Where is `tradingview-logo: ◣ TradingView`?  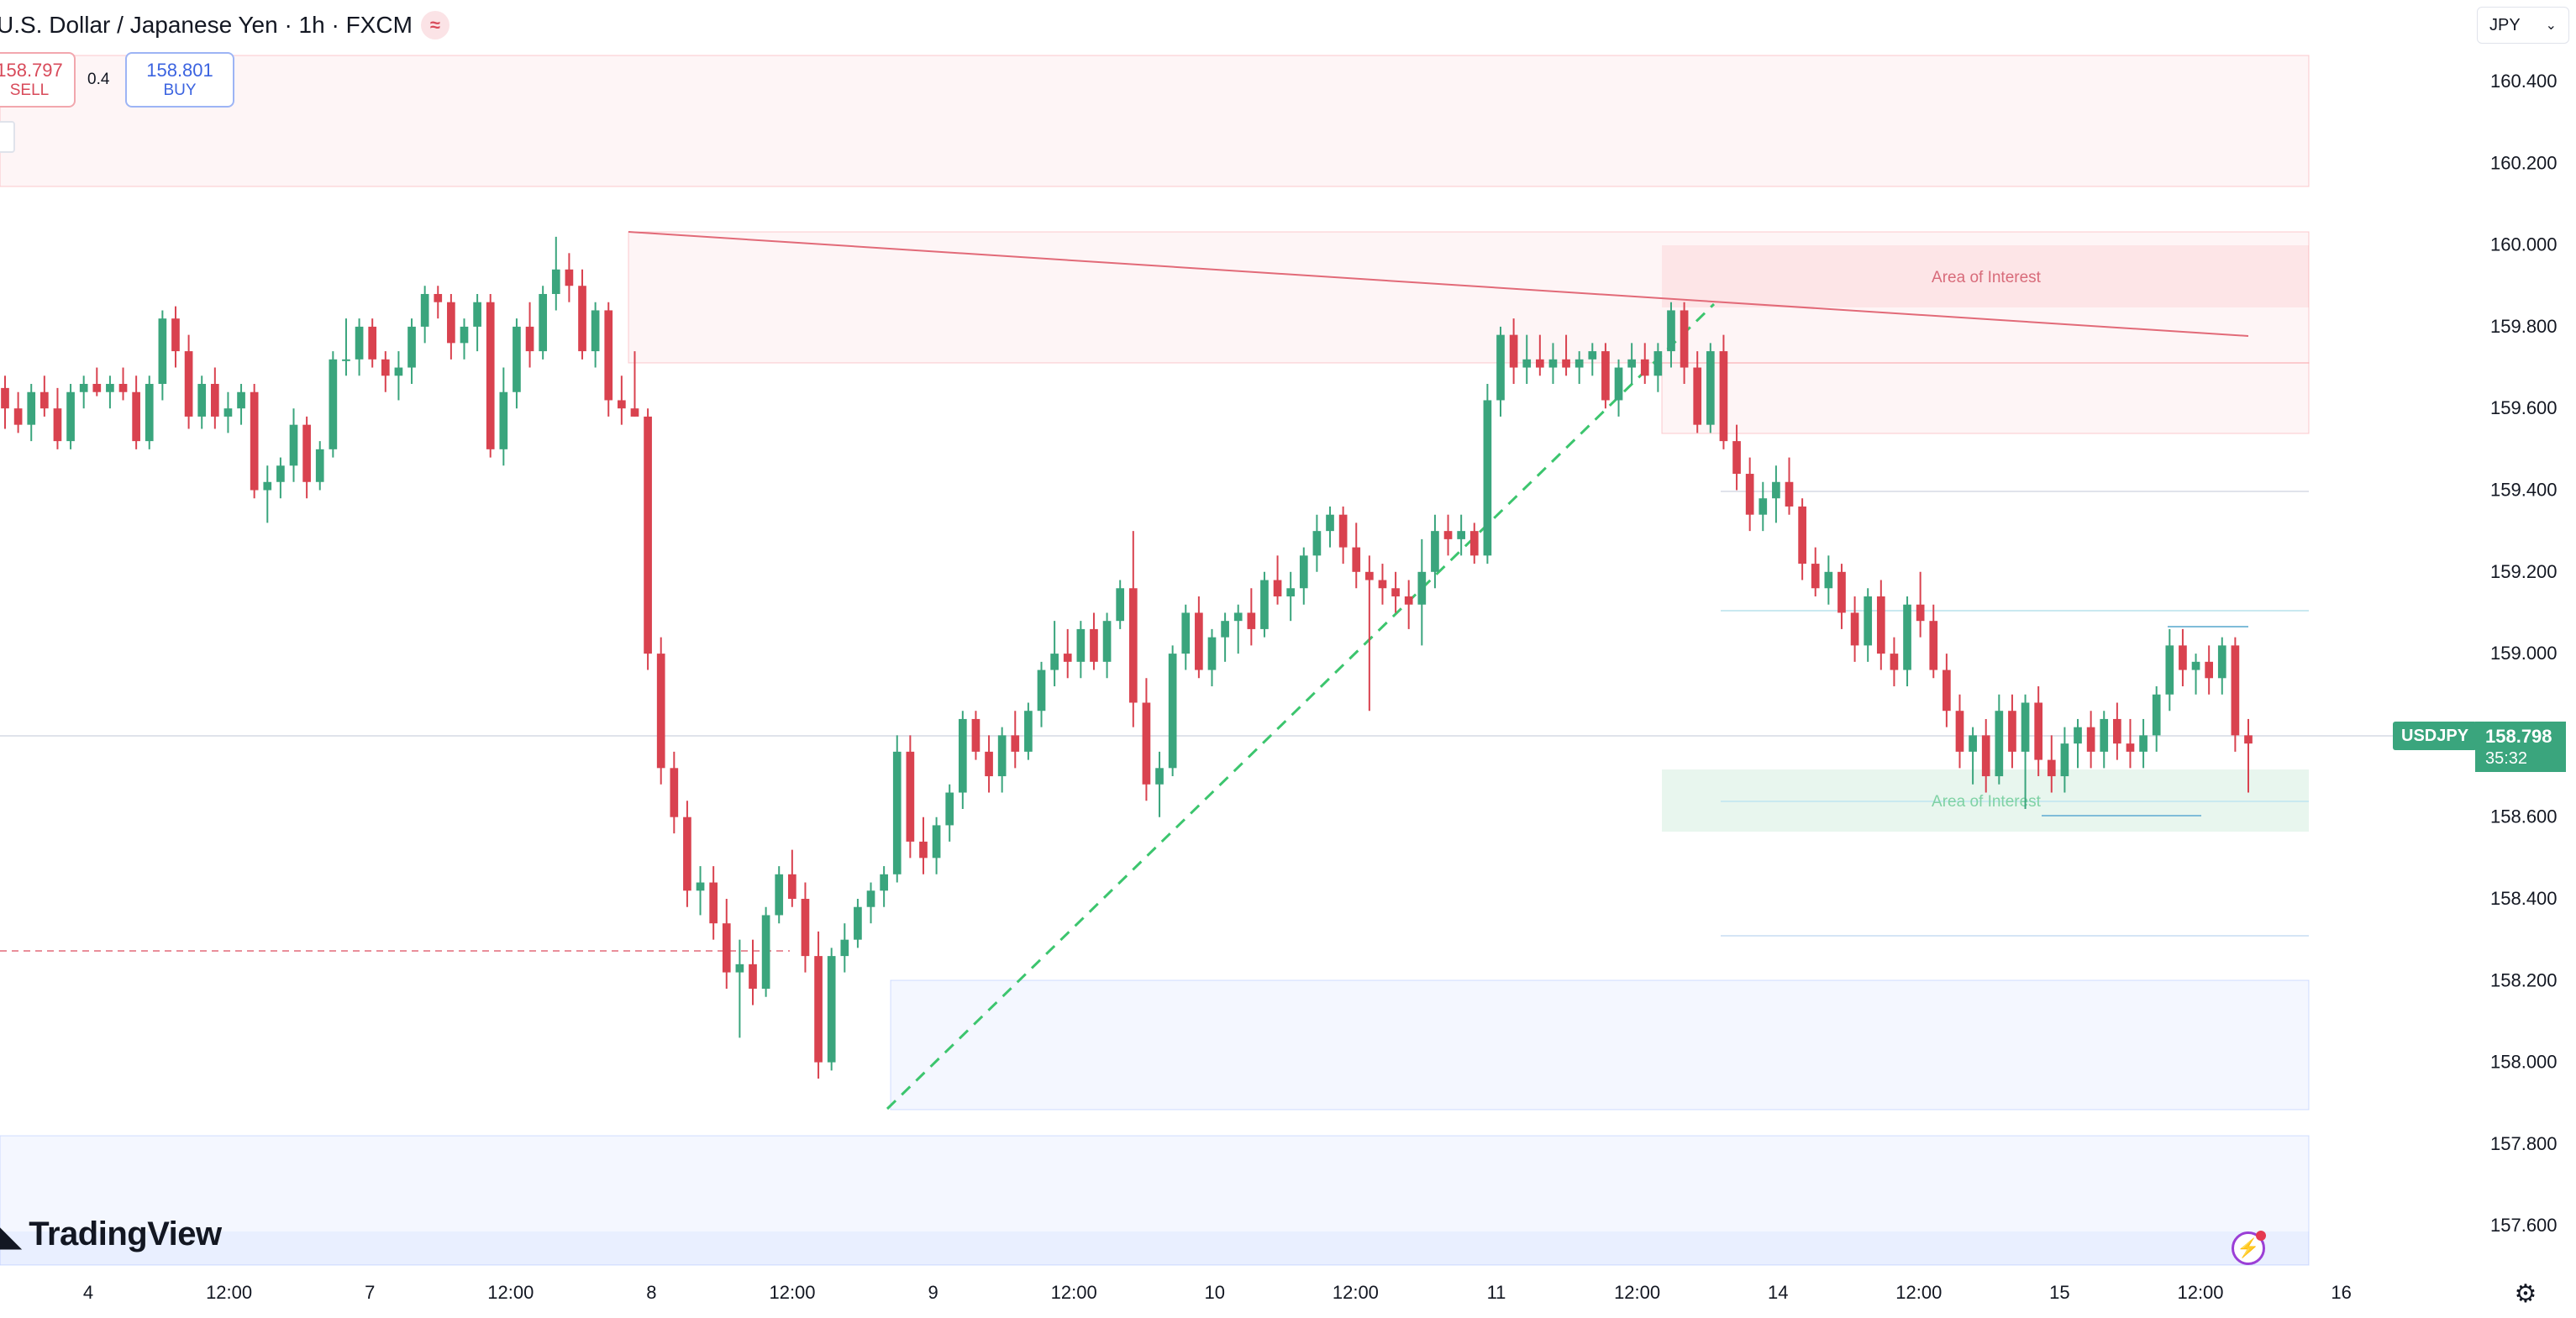 tradingview-logo: ◣ TradingView is located at coordinates (111, 1234).